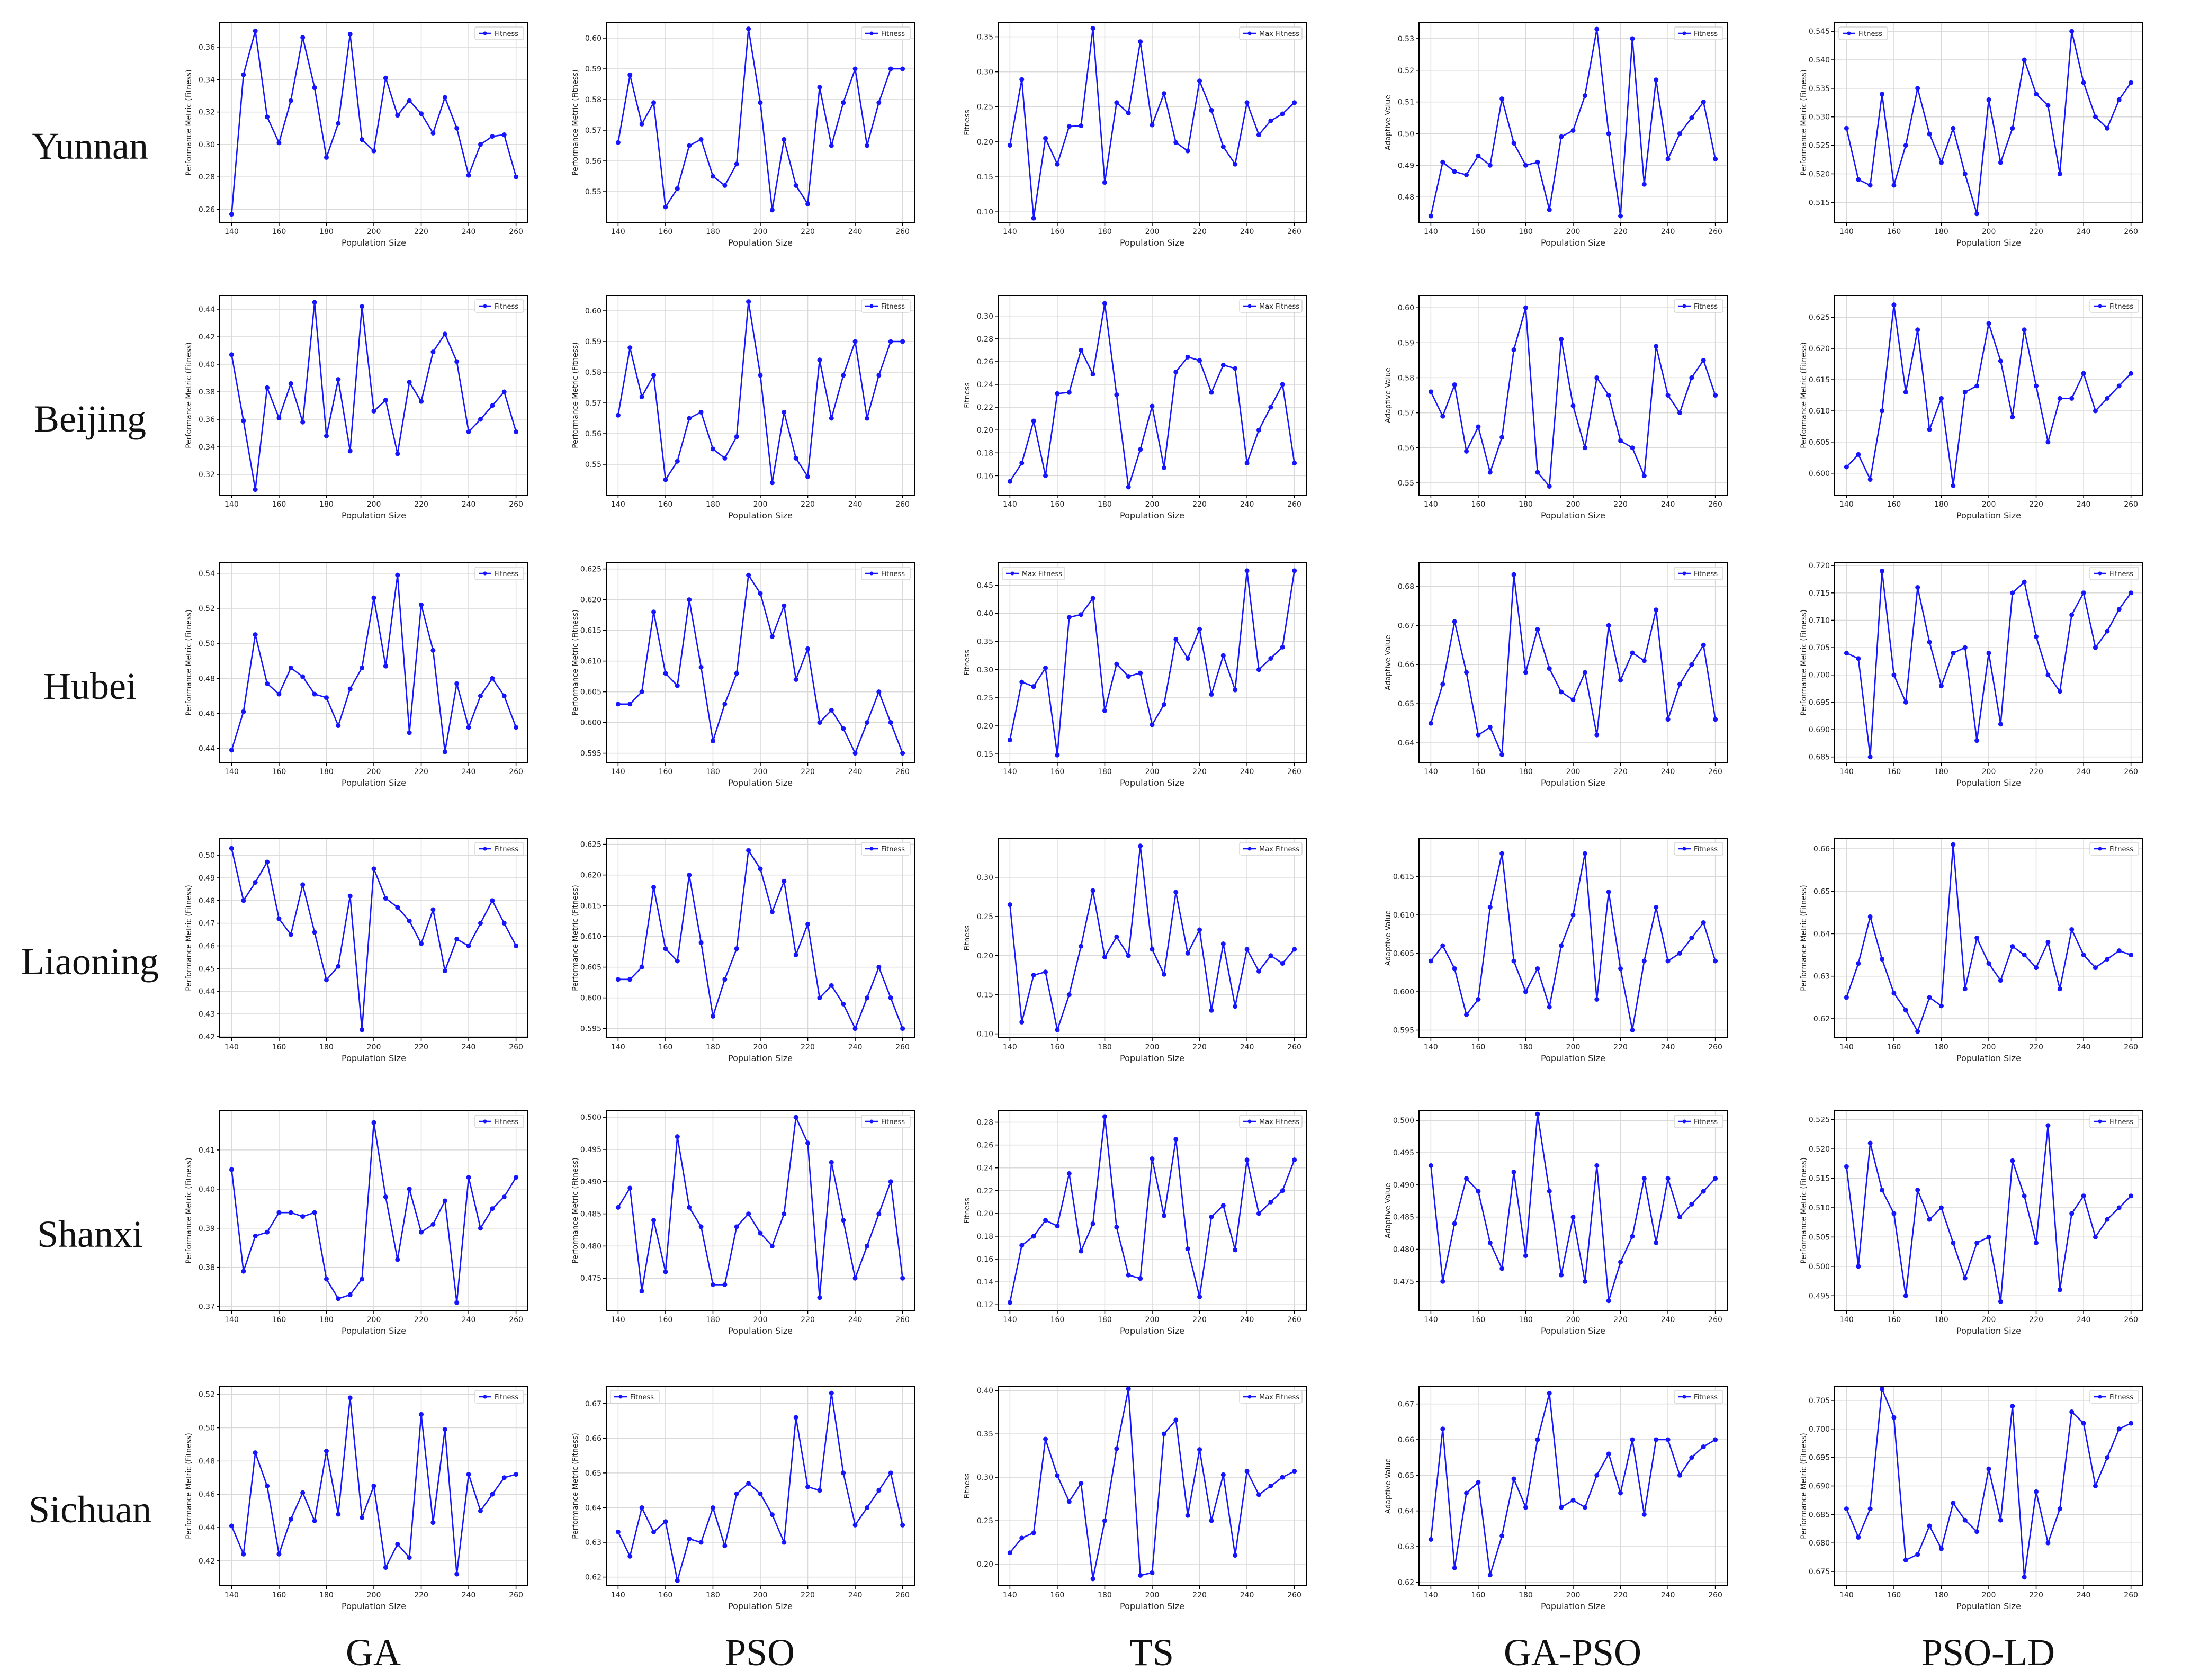 The height and width of the screenshot is (1680, 2200). I want to click on y-axis-label: Fitness, so click(967, 938).